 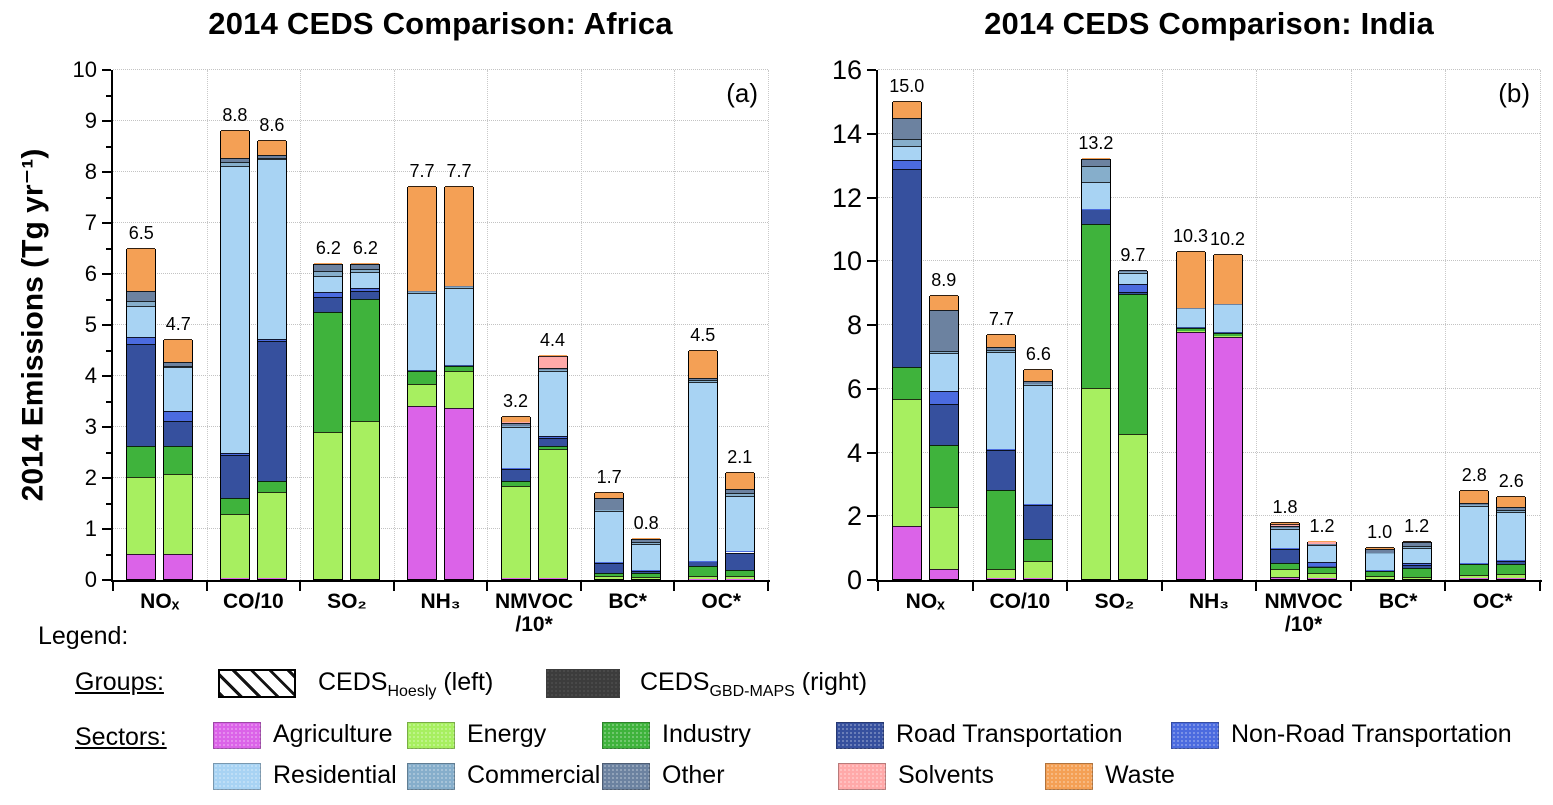 What do you see at coordinates (1114, 601) in the screenshot?
I see `category-label: SO₂` at bounding box center [1114, 601].